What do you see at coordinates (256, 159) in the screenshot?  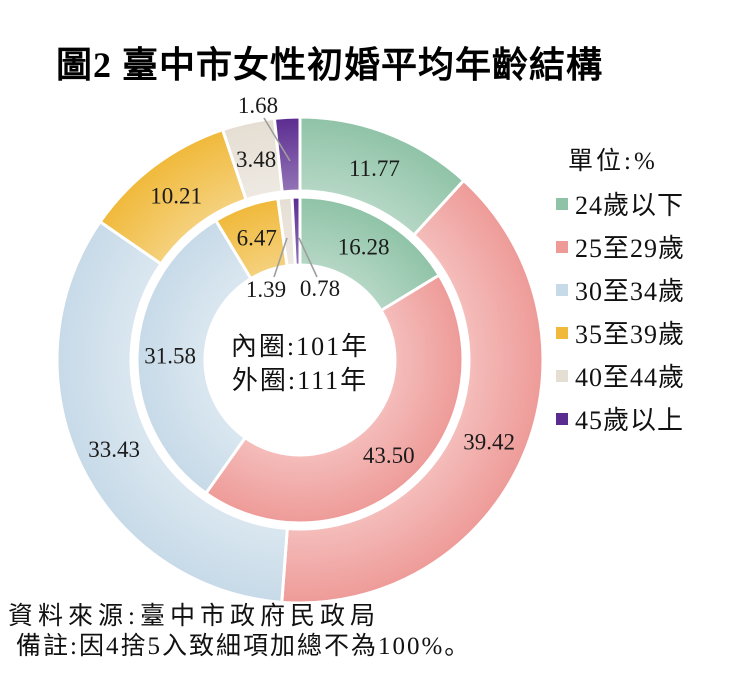 I see `data-label-111年-40至44歲: 3.48` at bounding box center [256, 159].